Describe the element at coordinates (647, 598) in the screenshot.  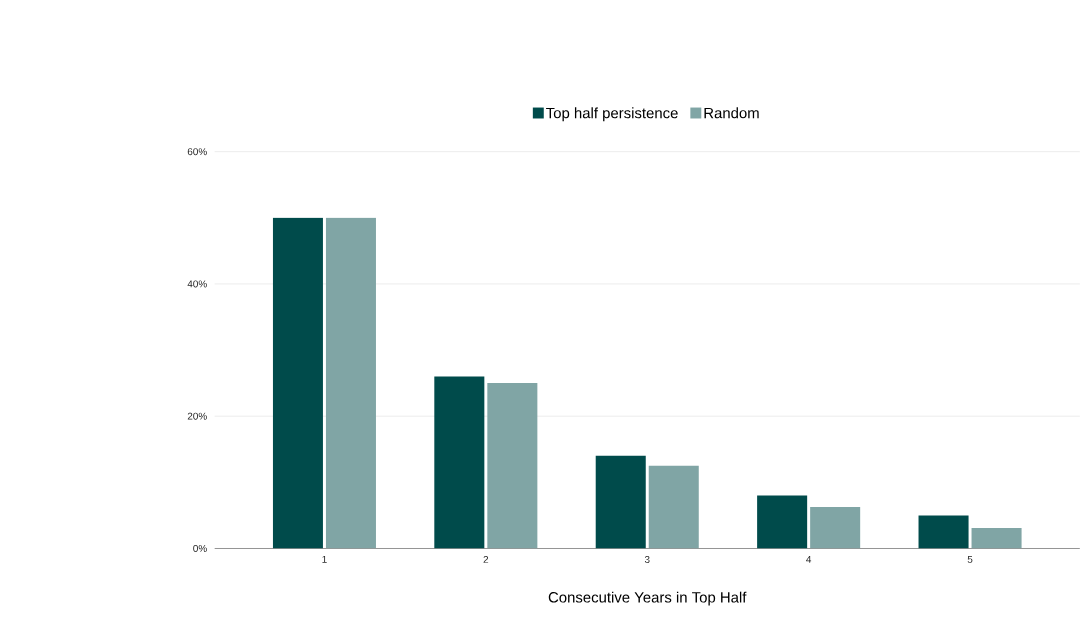
I see `x-axis-title: Consecutive Years in Top Half` at that location.